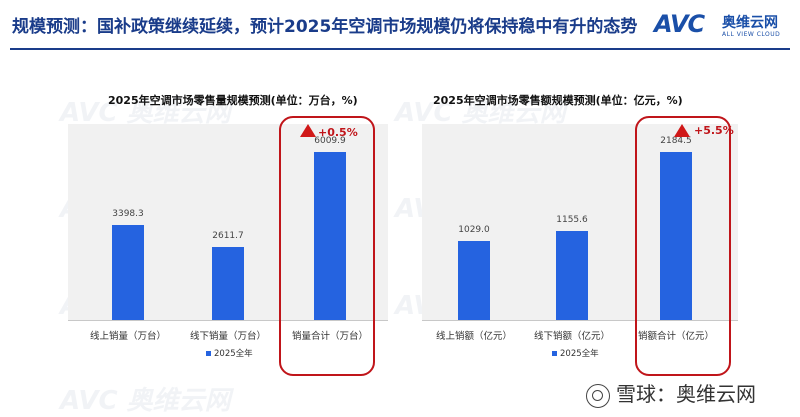 The height and width of the screenshot is (417, 800). I want to click on x-tick-label: 销额合计（亿元）, so click(675, 336).